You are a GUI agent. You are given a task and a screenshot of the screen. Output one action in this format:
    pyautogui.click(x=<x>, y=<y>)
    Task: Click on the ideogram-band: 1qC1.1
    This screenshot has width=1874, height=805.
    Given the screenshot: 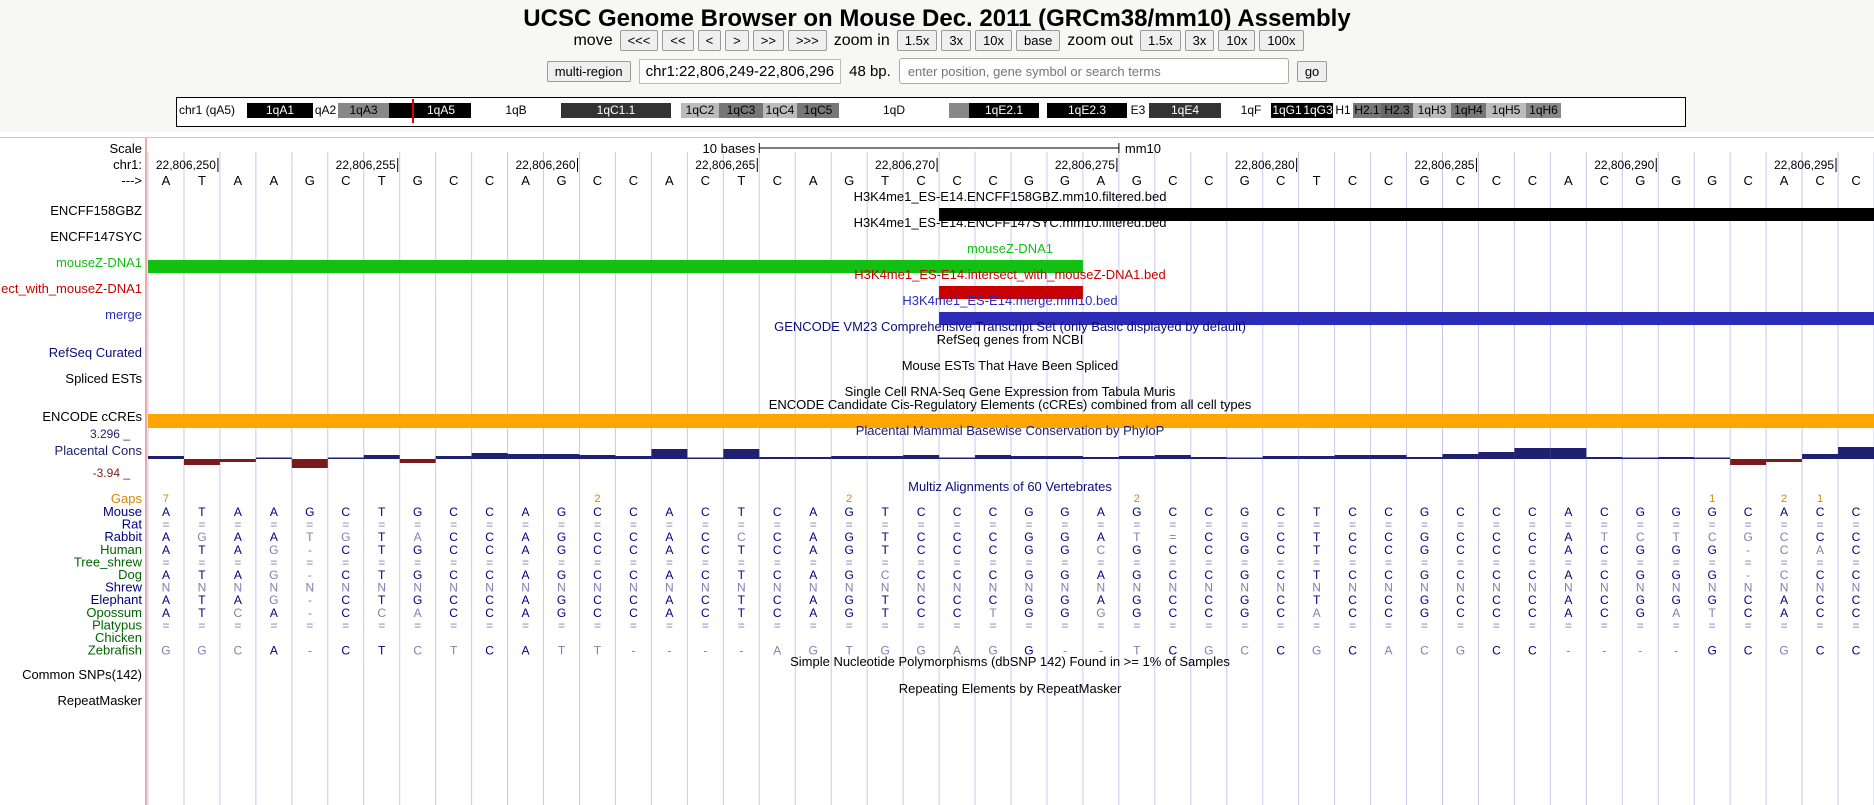 What is the action you would take?
    pyautogui.click(x=616, y=110)
    